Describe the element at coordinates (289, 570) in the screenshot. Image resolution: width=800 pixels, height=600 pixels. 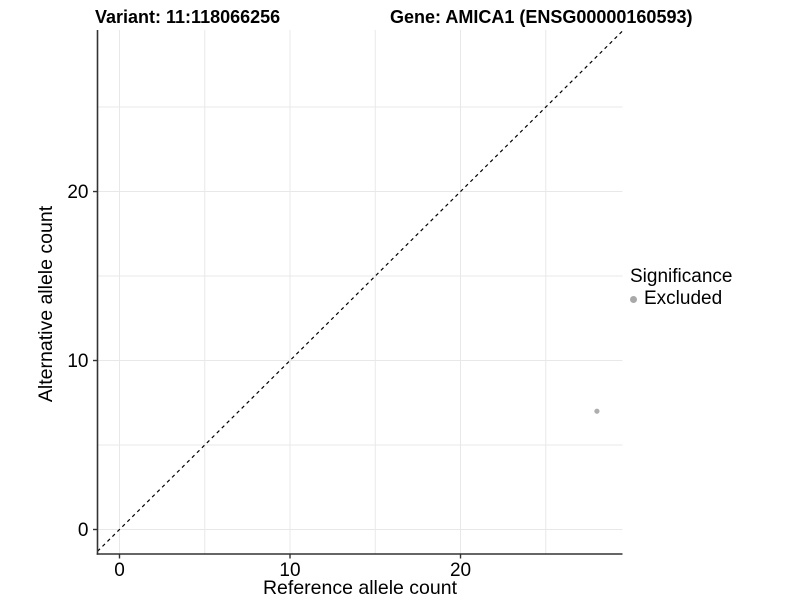
I see `x-tick-label: 10` at that location.